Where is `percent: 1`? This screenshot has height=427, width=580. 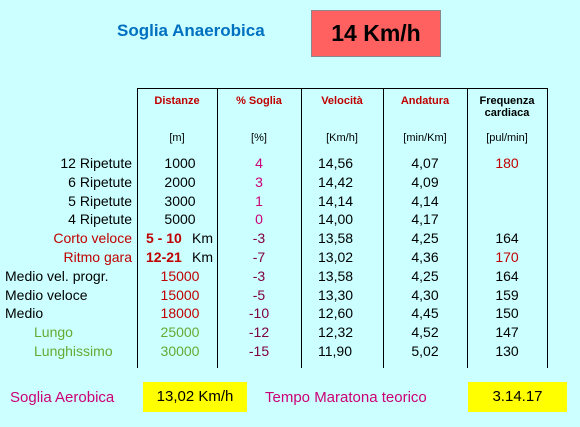 percent: 1 is located at coordinates (259, 200).